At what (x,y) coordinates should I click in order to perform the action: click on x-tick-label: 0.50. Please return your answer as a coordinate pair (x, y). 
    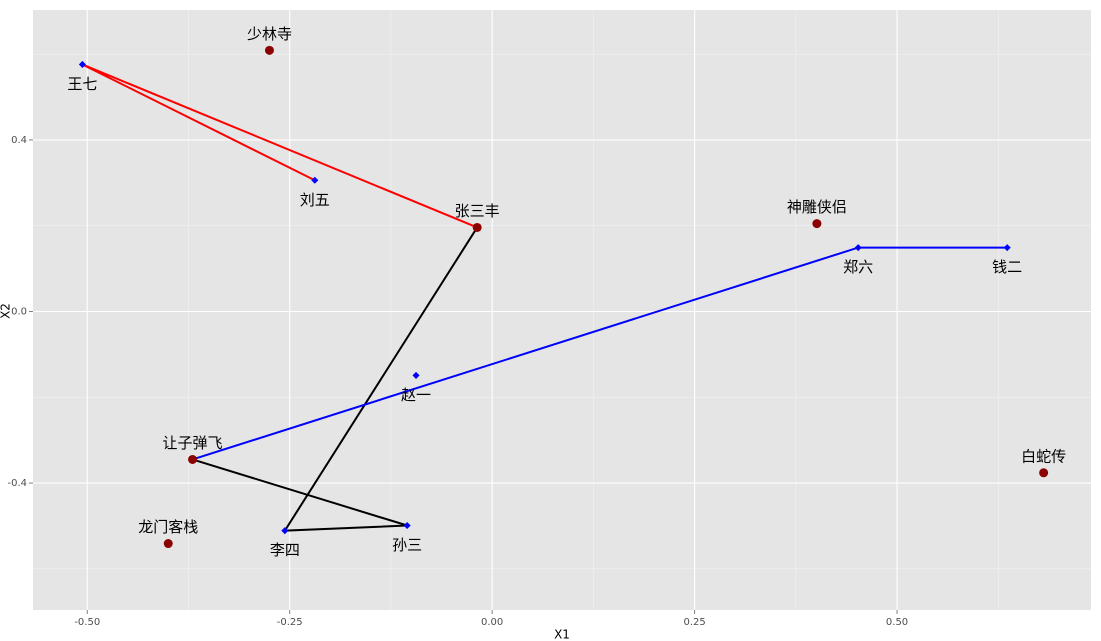
    Looking at the image, I should click on (897, 622).